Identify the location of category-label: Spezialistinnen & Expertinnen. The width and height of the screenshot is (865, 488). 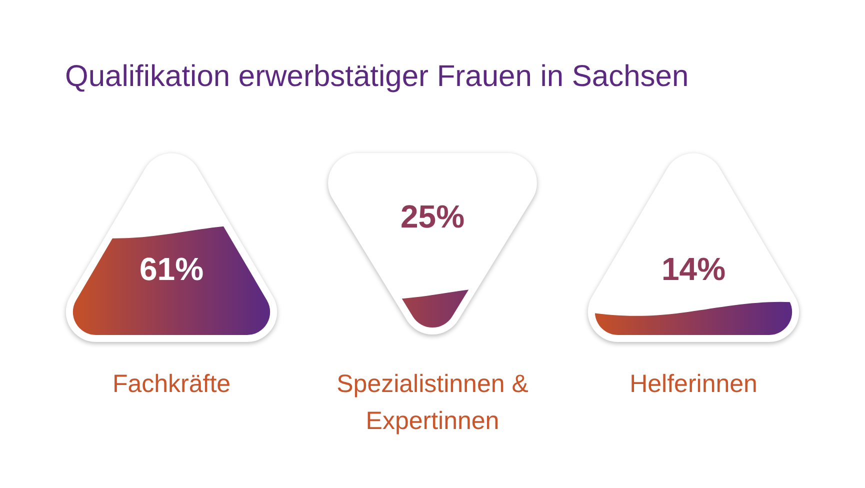
(432, 402).